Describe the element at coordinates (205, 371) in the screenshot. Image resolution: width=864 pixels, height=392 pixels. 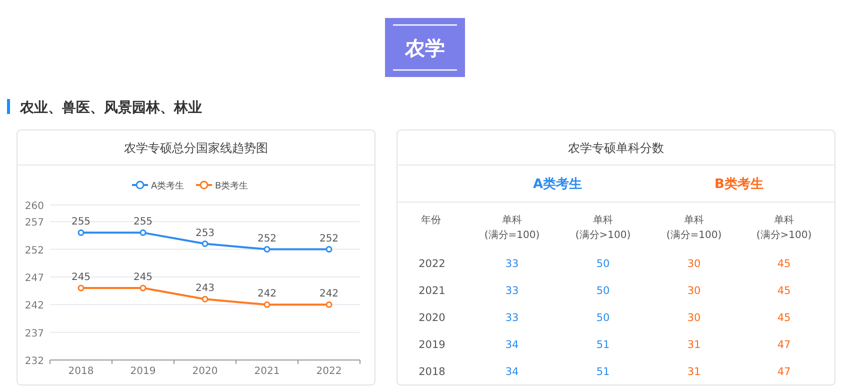
I see `x-tick-label: 2020` at that location.